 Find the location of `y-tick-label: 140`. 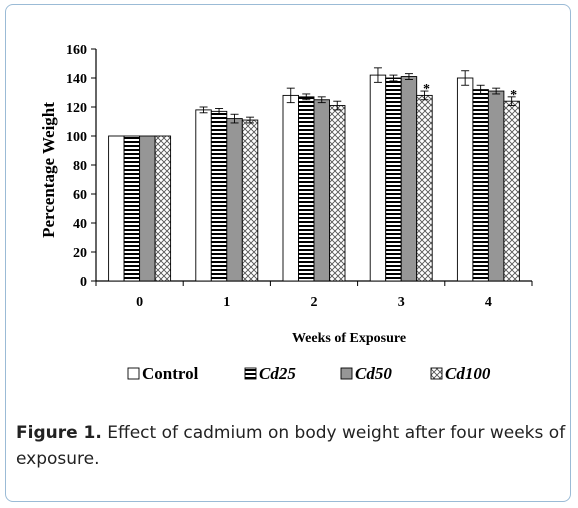

y-tick-label: 140 is located at coordinates (76, 79).